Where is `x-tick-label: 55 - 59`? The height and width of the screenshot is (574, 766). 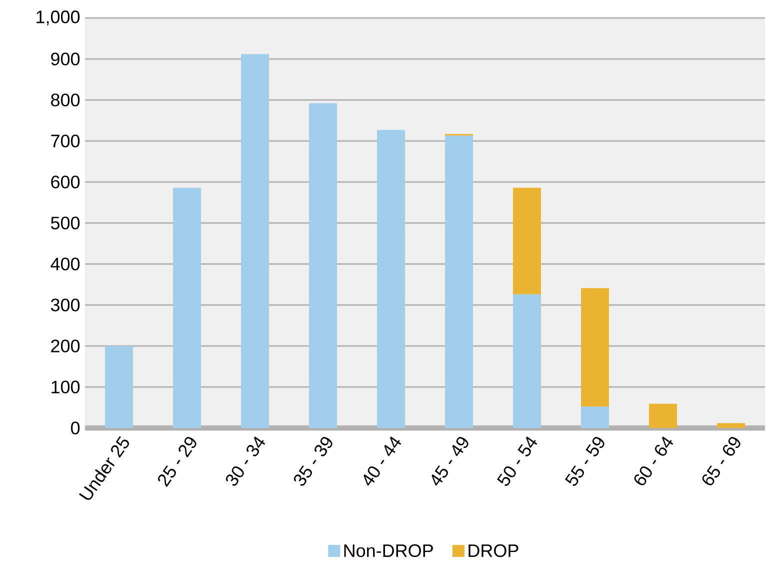 x-tick-label: 55 - 59 is located at coordinates (584, 461).